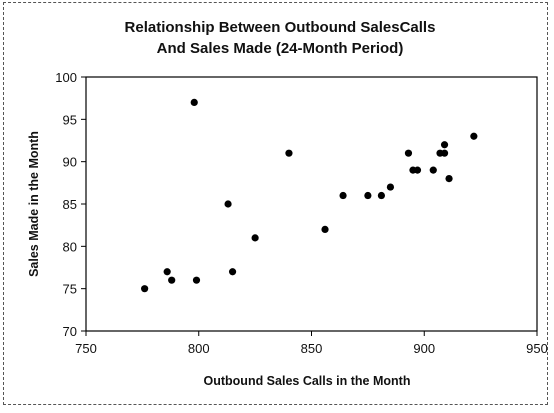 The image size is (554, 413). I want to click on chart-title: Relationship Between Outbound SalesCalls, so click(280, 27).